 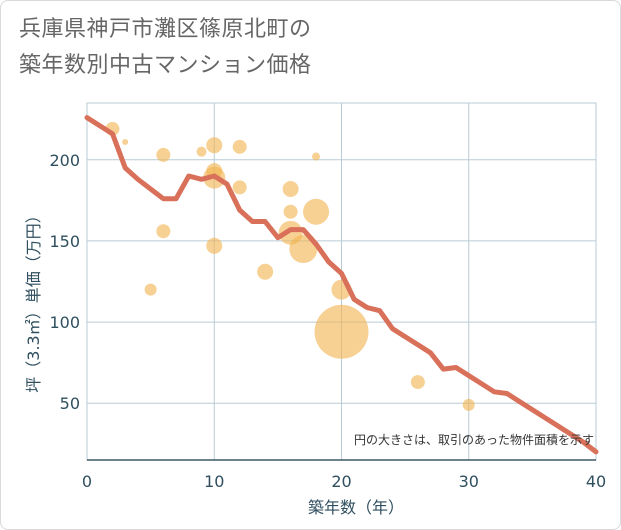 What do you see at coordinates (70, 403) in the screenshot?
I see `y-tick-label: 50` at bounding box center [70, 403].